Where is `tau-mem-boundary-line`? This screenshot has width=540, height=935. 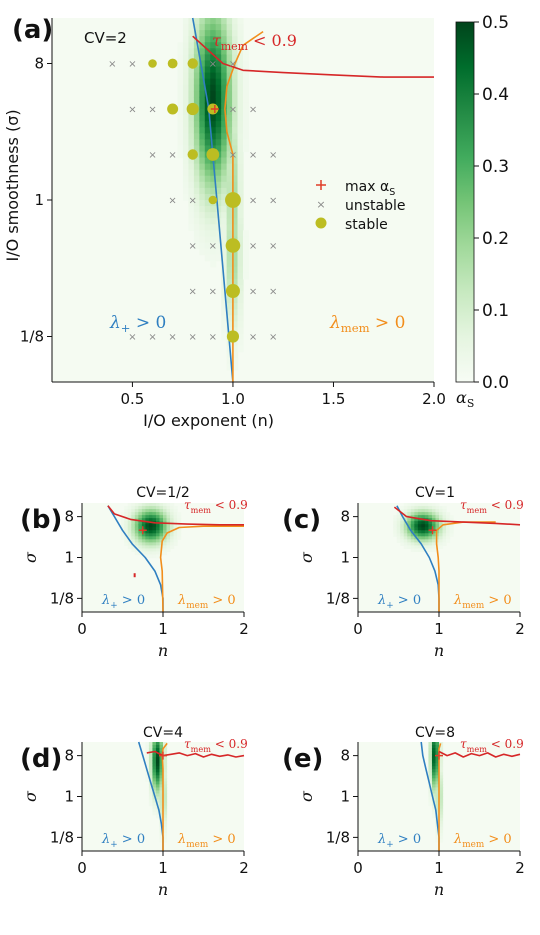 tau-mem-boundary-line is located at coordinates (175, 515).